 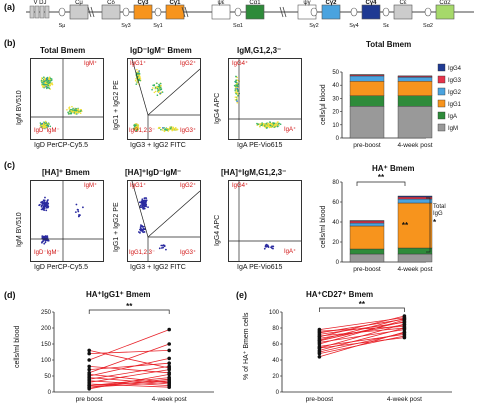 I want to click on flow-plot-c2, so click(x=164, y=221).